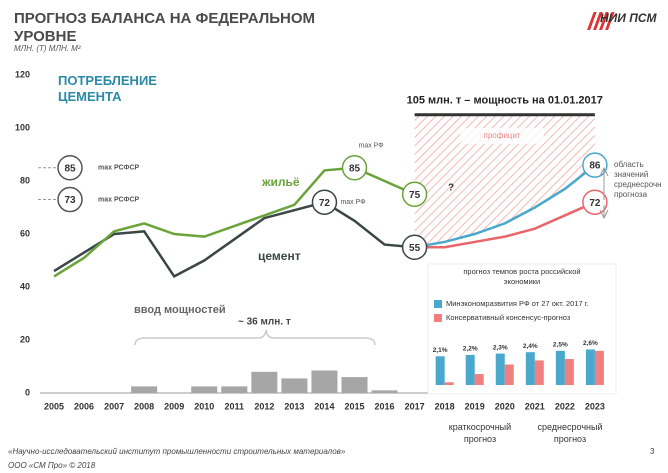  Describe the element at coordinates (52, 465) in the screenshot. I see `footer-copyright: ООО «СМ Про» © 2018` at that location.